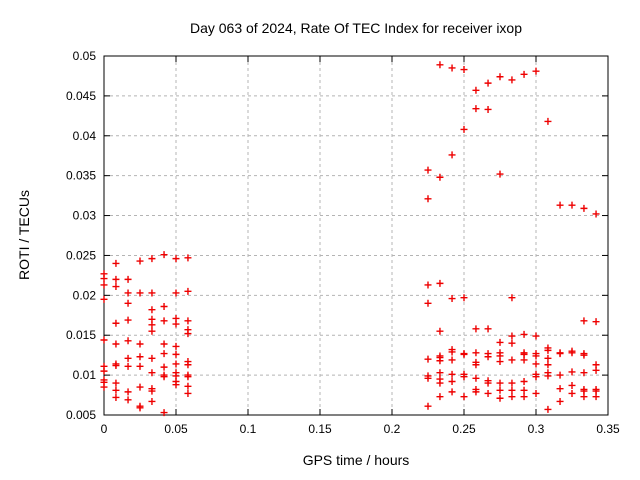  Describe the element at coordinates (81, 415) in the screenshot. I see `y-tick-label: 0.005` at that location.